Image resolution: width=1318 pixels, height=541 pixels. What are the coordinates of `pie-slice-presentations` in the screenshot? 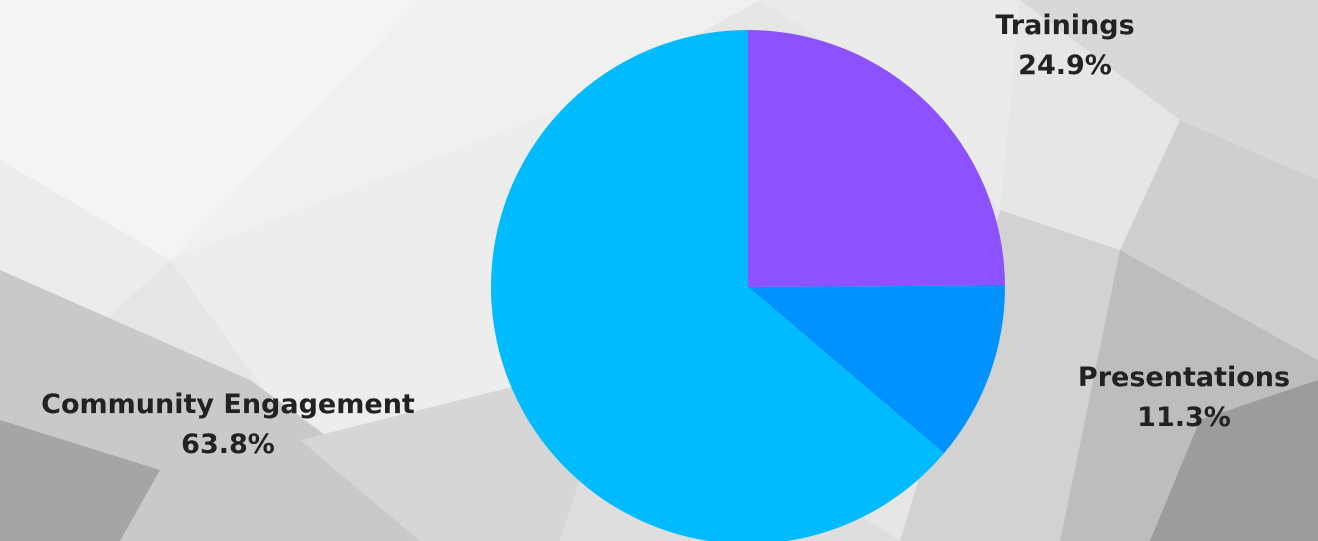 It's located at (876, 369).